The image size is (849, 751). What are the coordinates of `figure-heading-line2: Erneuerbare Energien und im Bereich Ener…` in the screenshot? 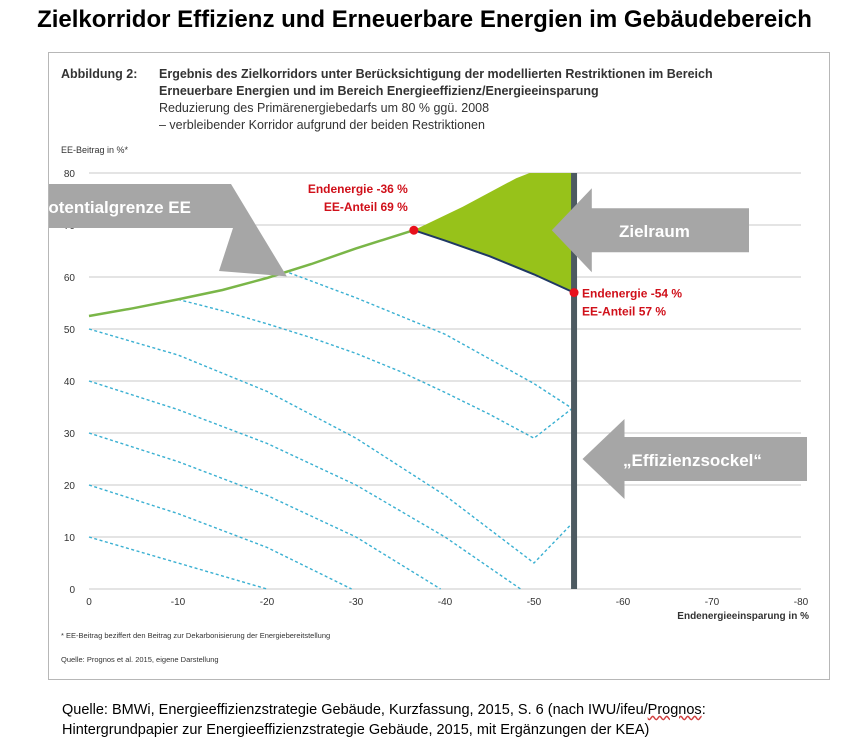 It's located at (379, 91).